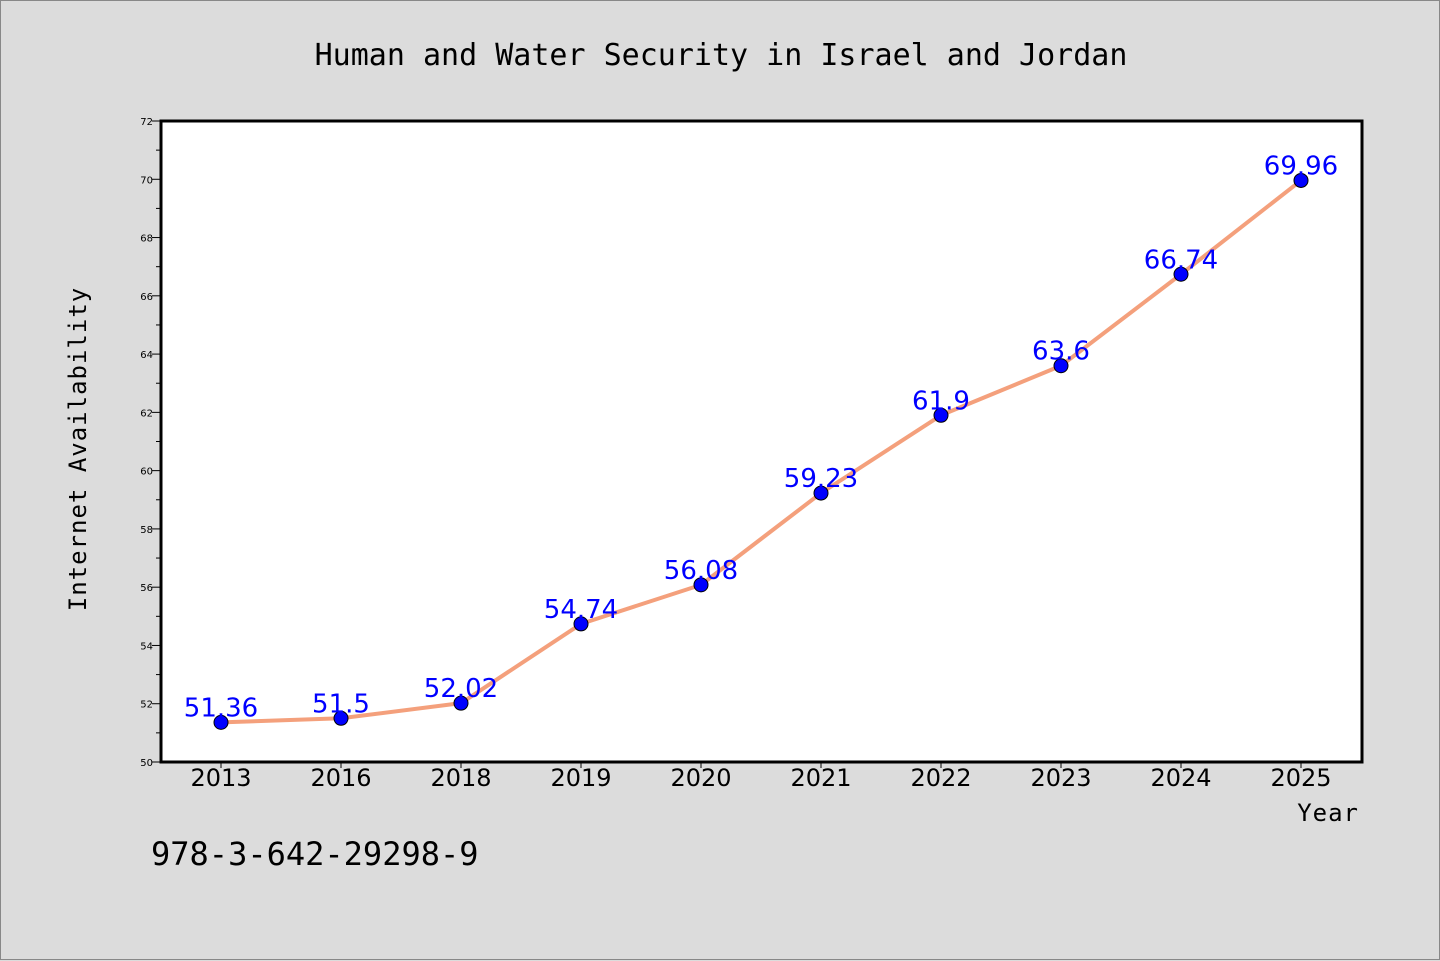  What do you see at coordinates (1180, 778) in the screenshot?
I see `x-tick-label: 2024` at bounding box center [1180, 778].